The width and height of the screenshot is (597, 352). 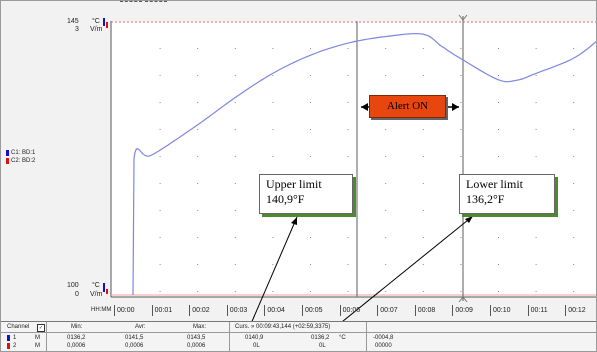 I want to click on row-1-id: 1, so click(x=15, y=338).